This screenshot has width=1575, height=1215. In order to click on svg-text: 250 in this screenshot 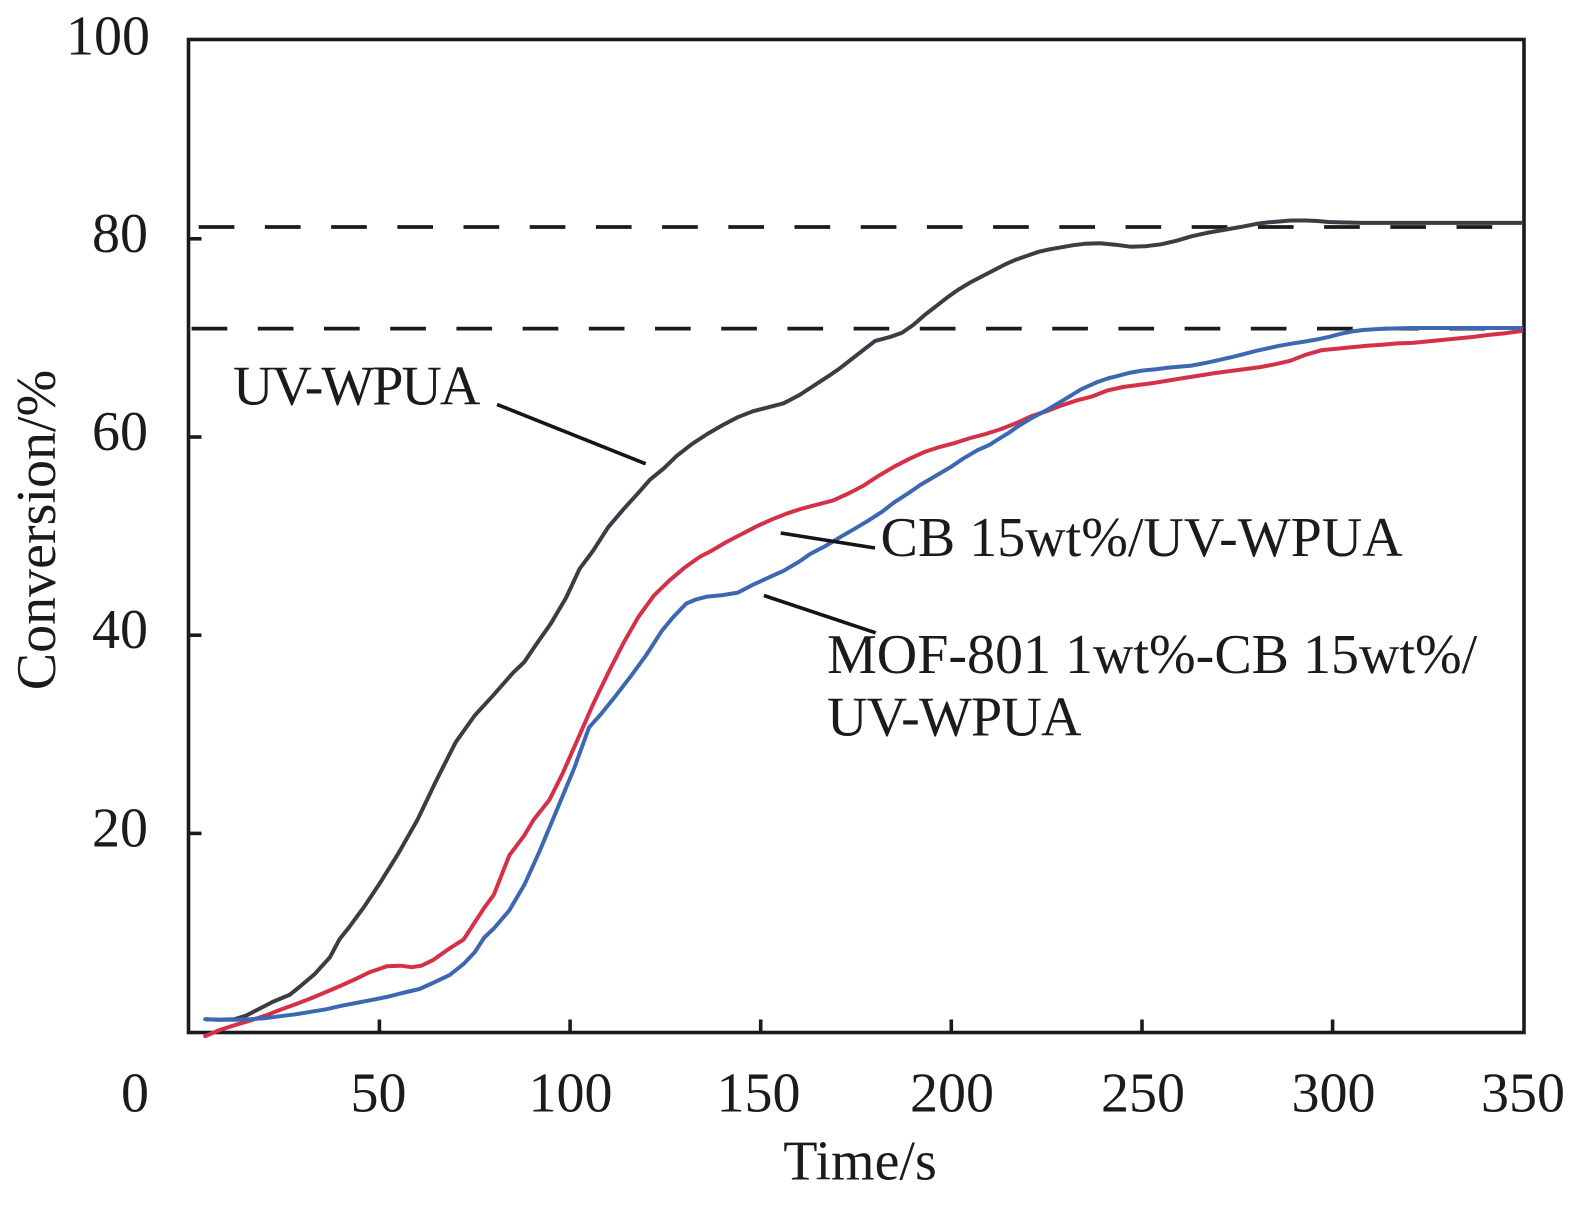, I will do `click(1143, 1094)`.